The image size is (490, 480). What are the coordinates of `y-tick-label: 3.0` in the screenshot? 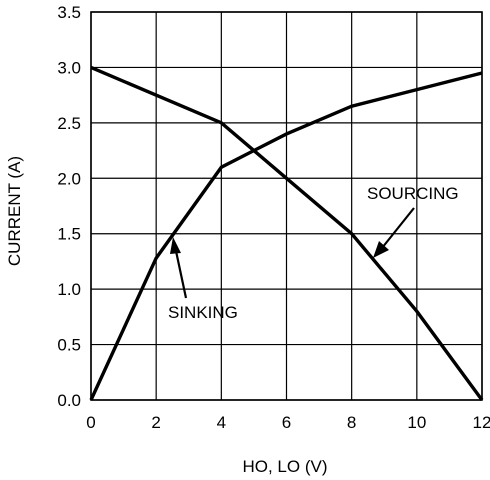 It's located at (69, 67).